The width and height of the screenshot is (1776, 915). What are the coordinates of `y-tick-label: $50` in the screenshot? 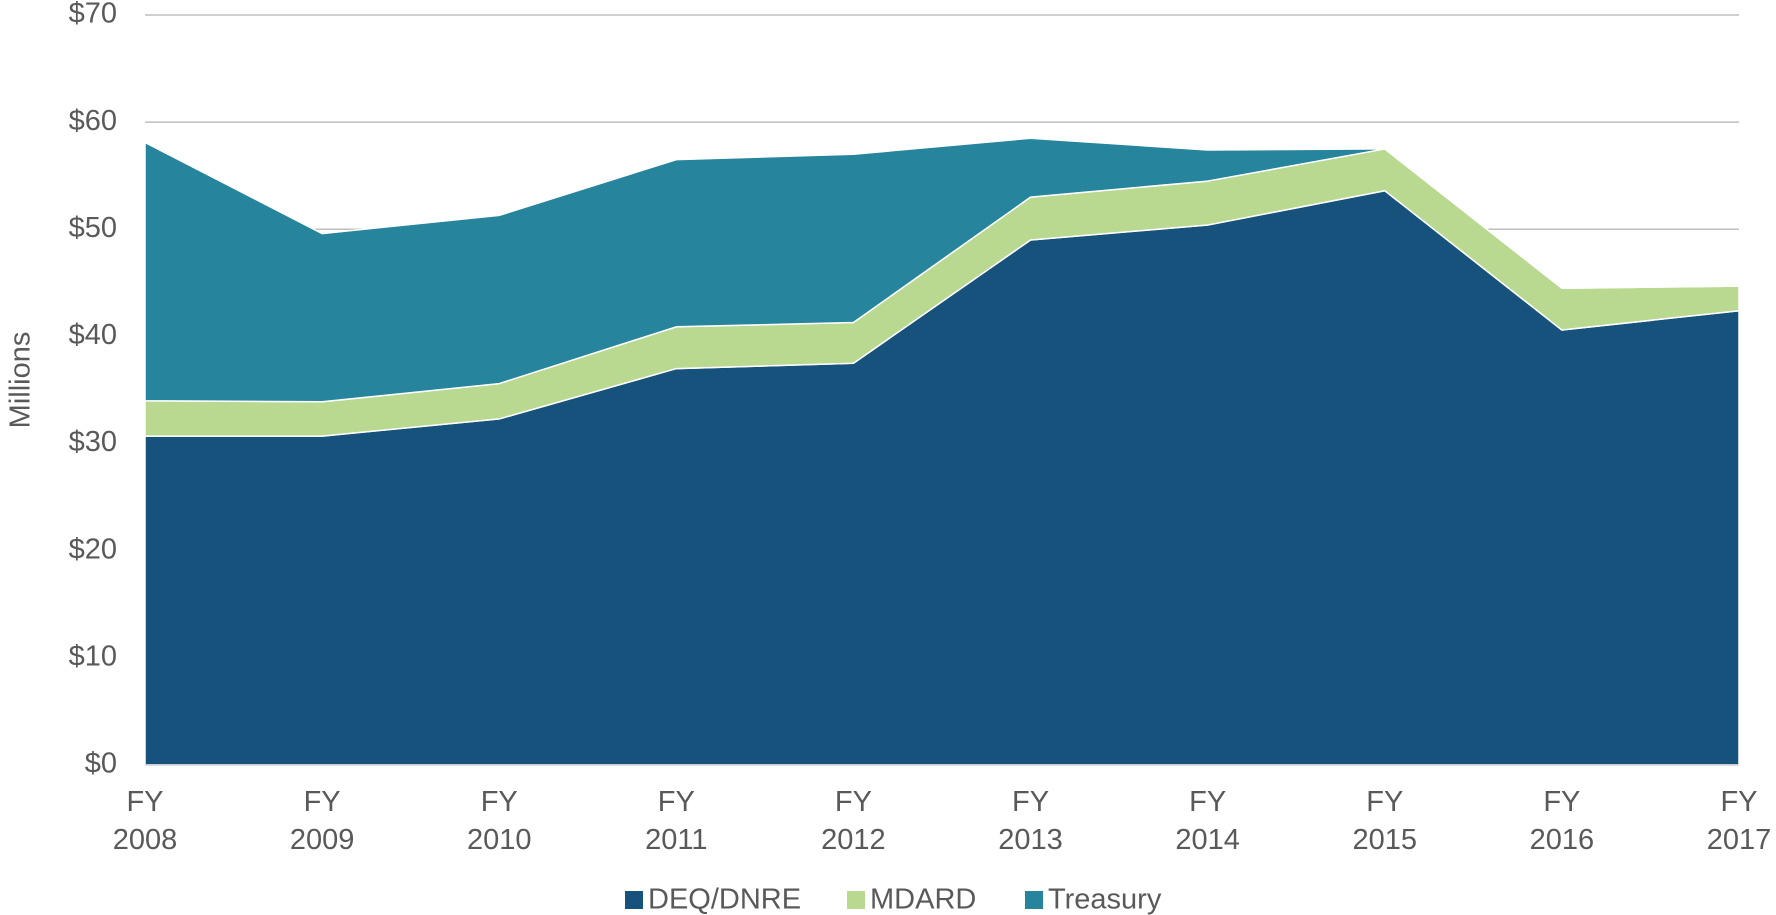 It's located at (93, 228).